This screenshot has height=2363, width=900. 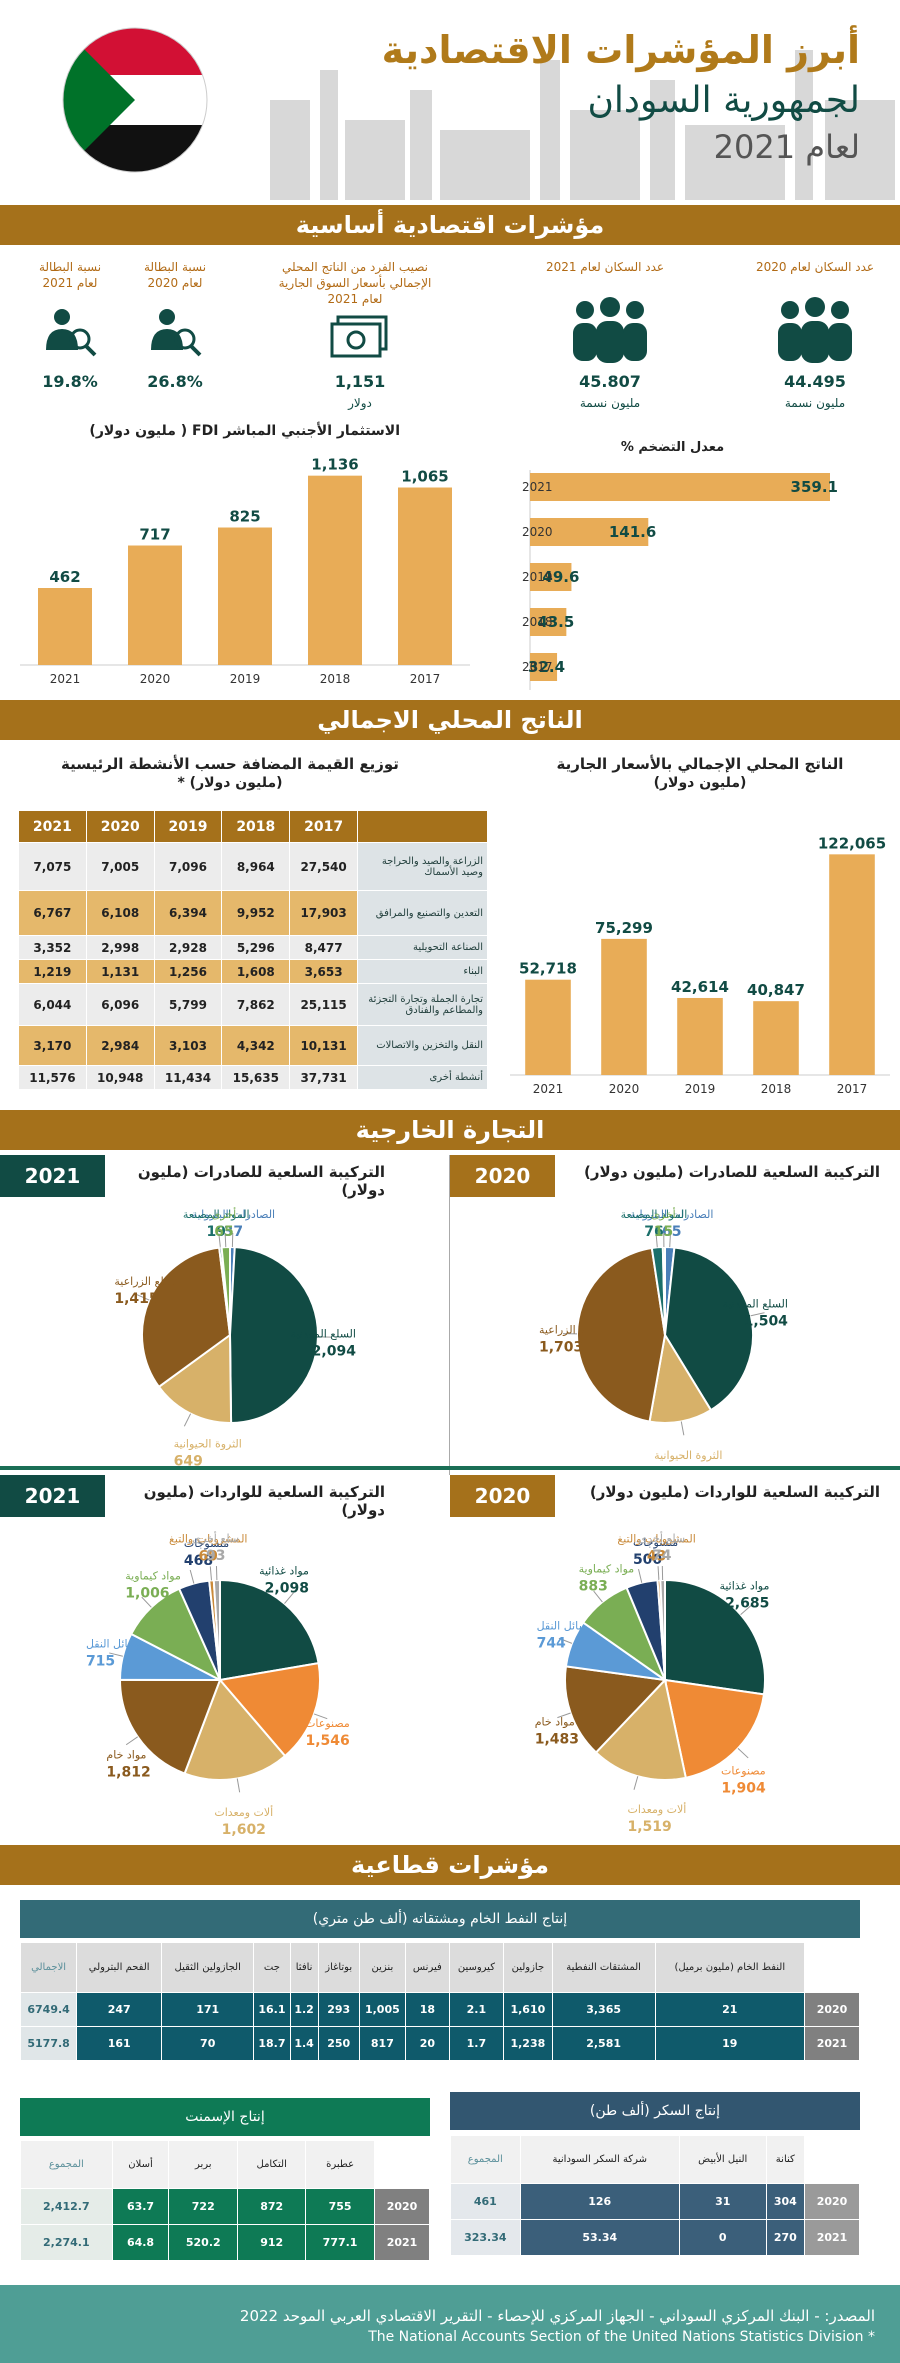 I want to click on fdi-bar, so click(x=245, y=596).